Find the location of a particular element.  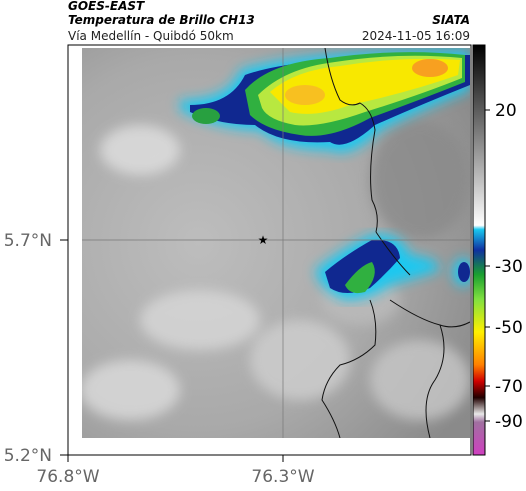

colorbar-label: -70 is located at coordinates (509, 387).